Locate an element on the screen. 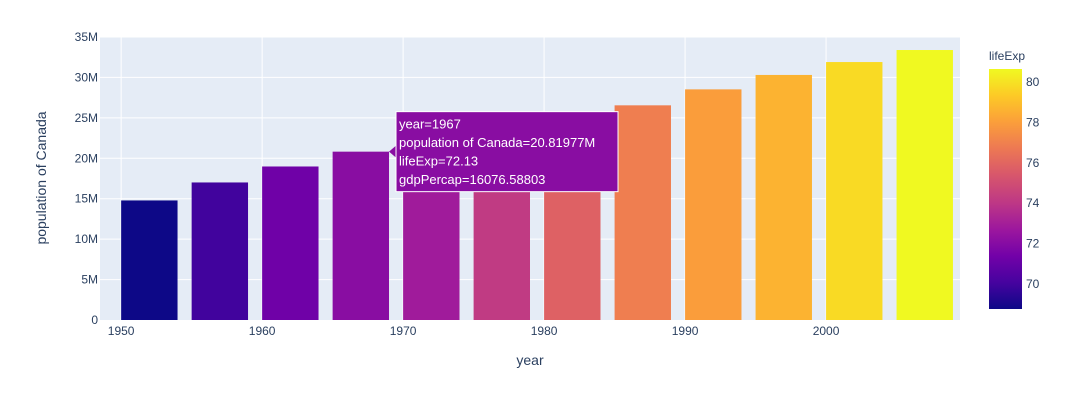 The image size is (1068, 404). x-axis-title: year is located at coordinates (530, 360).